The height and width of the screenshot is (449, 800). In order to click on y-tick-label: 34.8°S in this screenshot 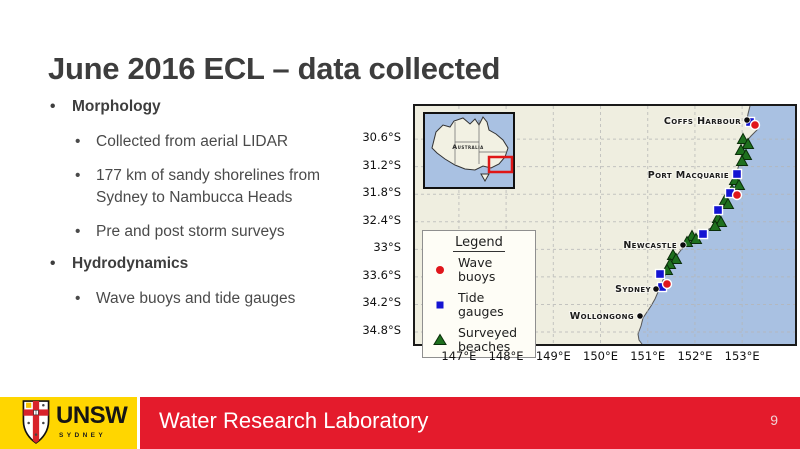, I will do `click(381, 330)`.